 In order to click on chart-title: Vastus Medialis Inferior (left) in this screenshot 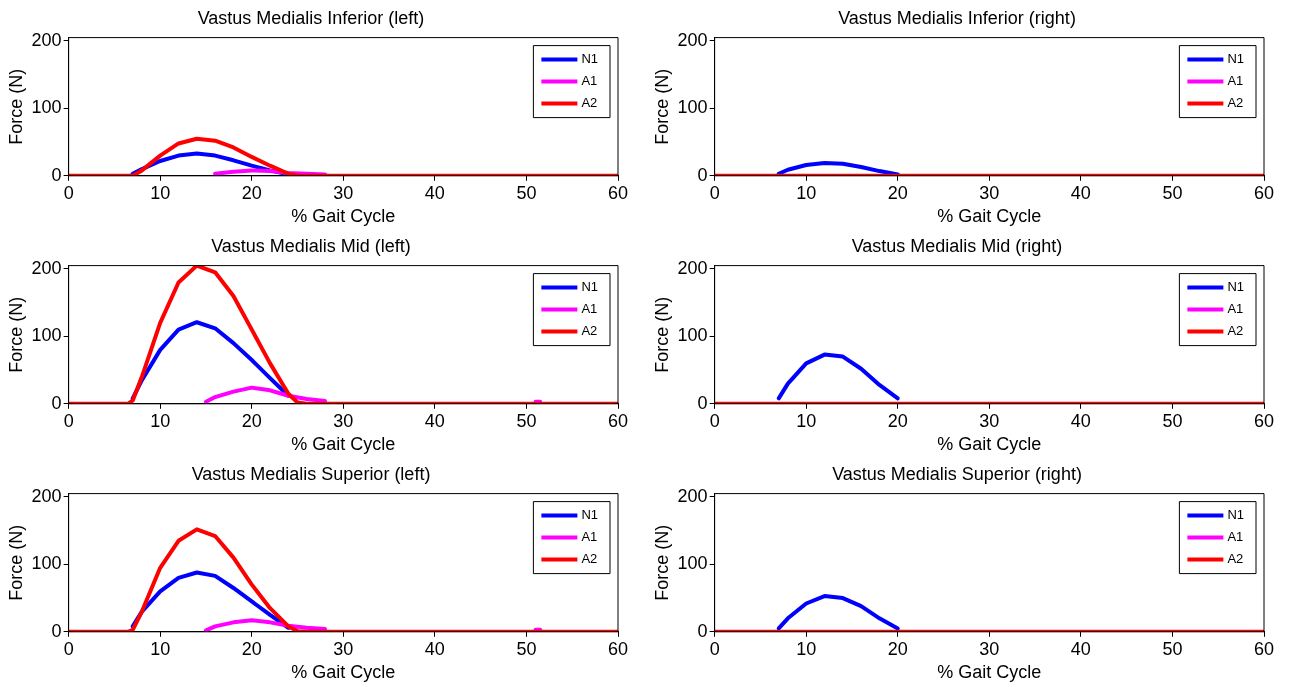, I will do `click(311, 17)`.